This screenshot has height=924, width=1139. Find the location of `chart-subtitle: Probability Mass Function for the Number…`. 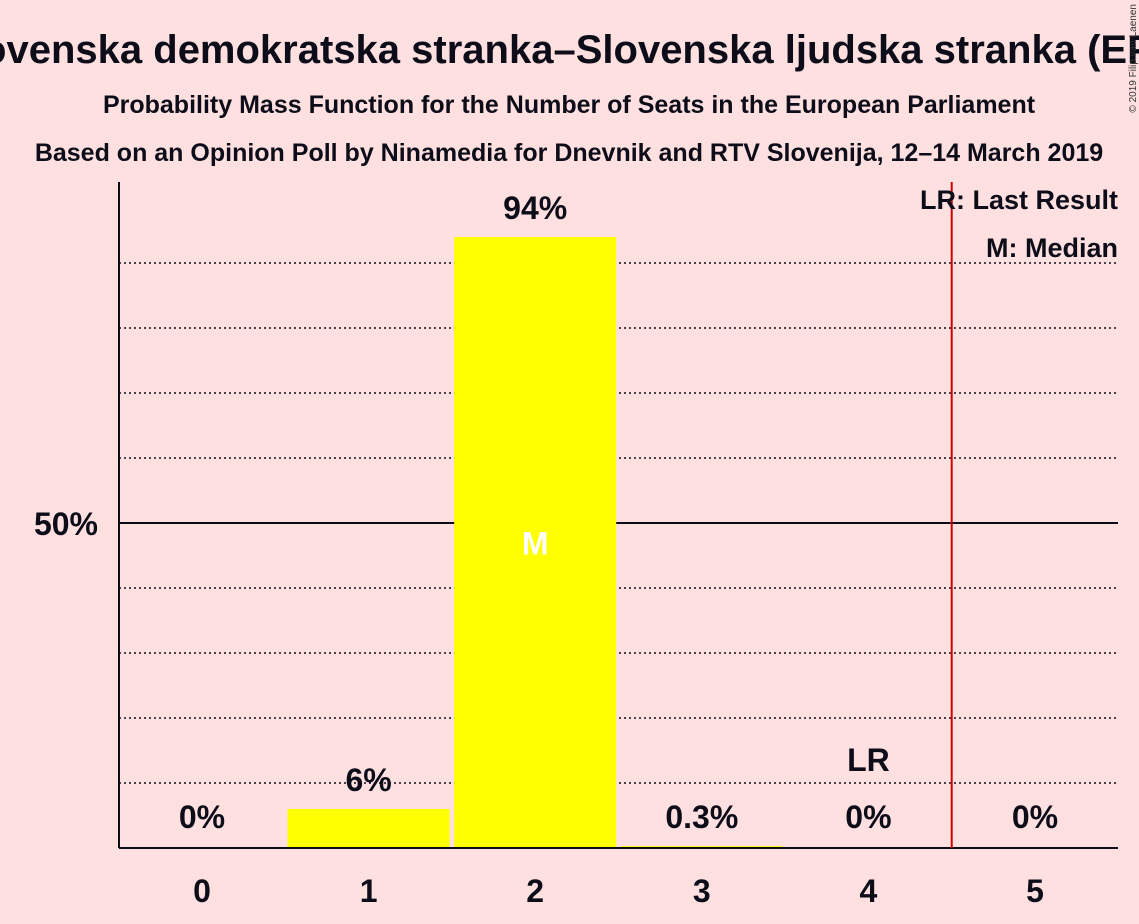

chart-subtitle: Probability Mass Function for the Number… is located at coordinates (569, 105).